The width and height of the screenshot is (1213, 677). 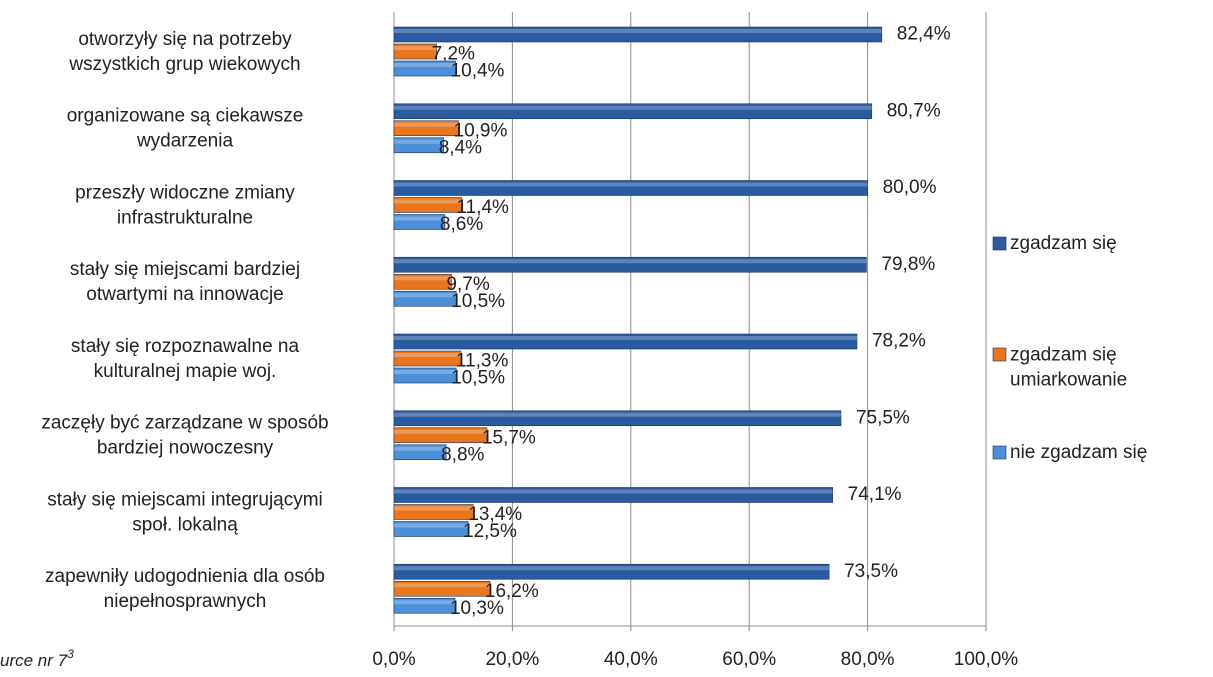 What do you see at coordinates (871, 571) in the screenshot?
I see `data-label: 73,5%` at bounding box center [871, 571].